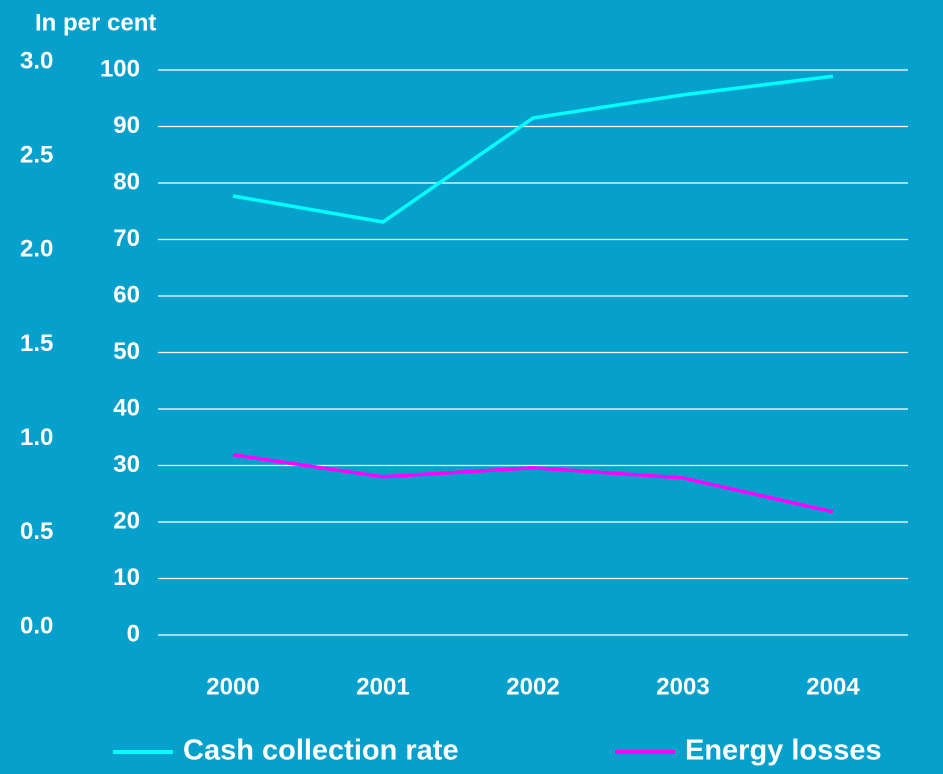  I want to click on y2-tick-label: 2.0, so click(36, 249).